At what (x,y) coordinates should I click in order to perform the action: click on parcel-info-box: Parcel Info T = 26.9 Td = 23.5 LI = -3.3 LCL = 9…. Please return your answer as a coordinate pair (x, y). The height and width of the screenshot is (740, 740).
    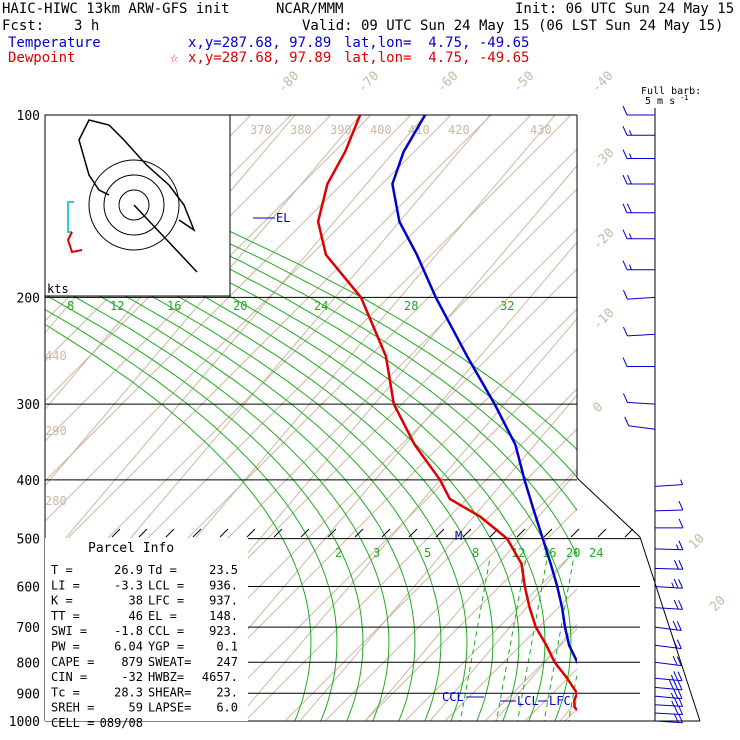
    Looking at the image, I should click on (146, 634).